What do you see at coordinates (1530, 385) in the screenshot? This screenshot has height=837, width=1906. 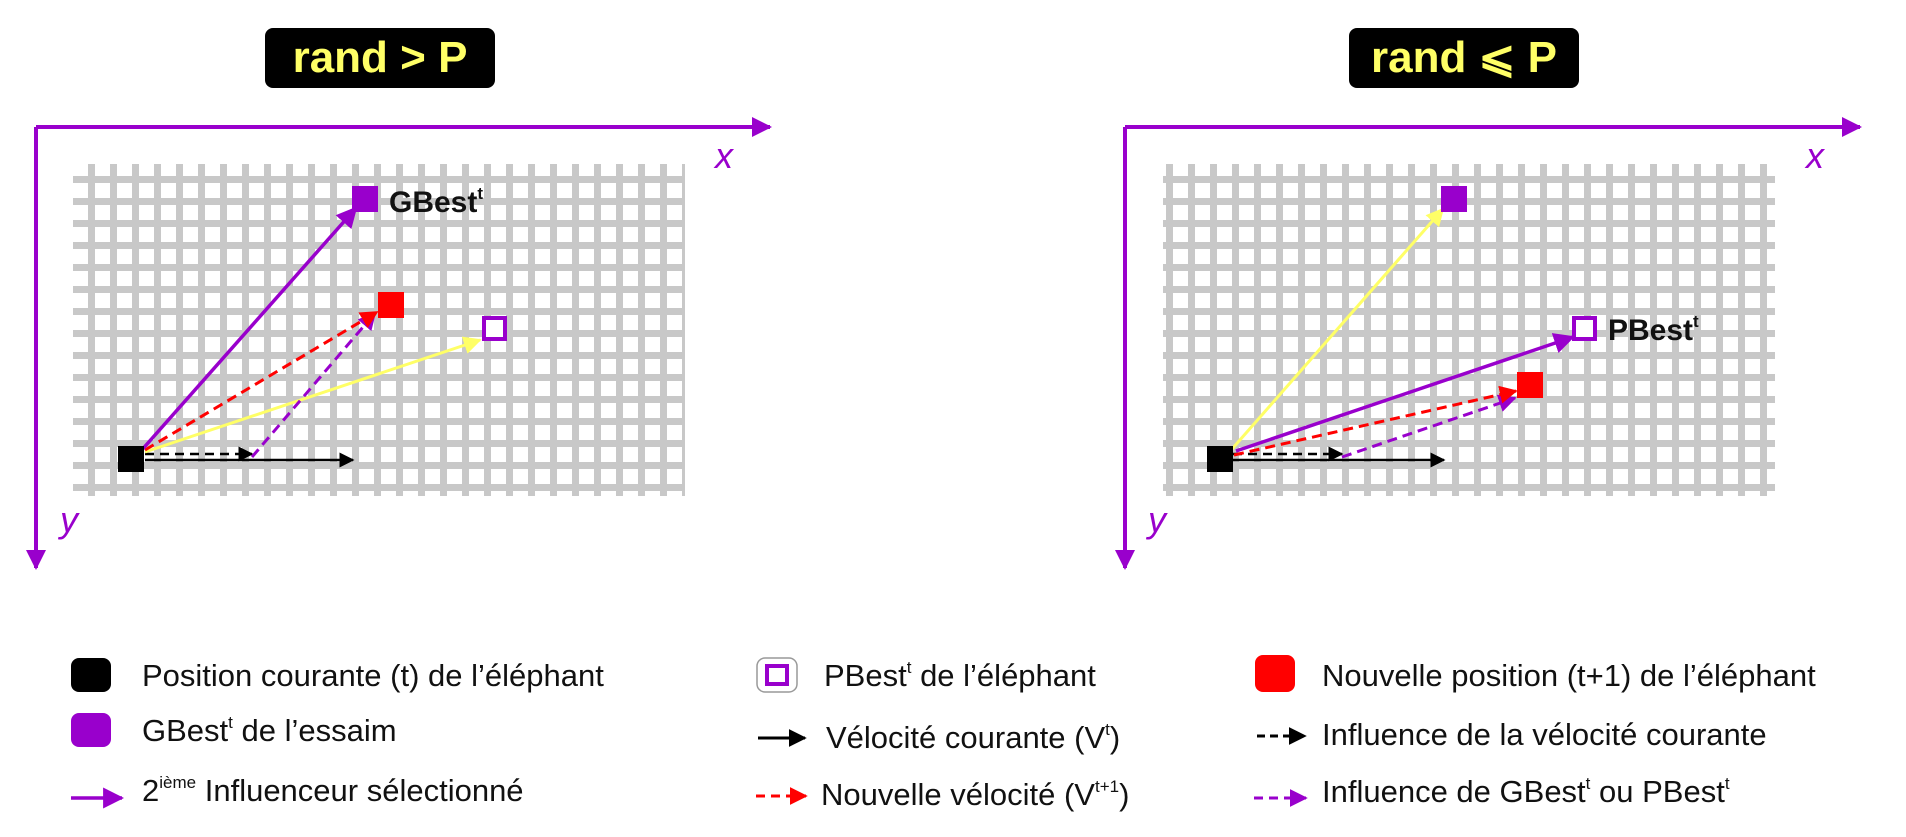 I see `new-position-marker-right` at bounding box center [1530, 385].